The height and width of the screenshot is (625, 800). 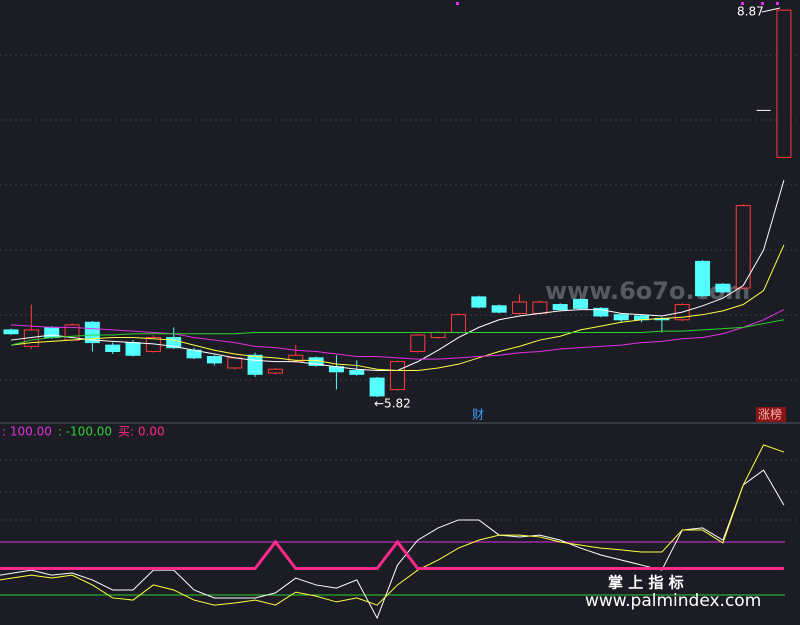 I want to click on legend-entry: 买: 0.00, so click(x=141, y=432).